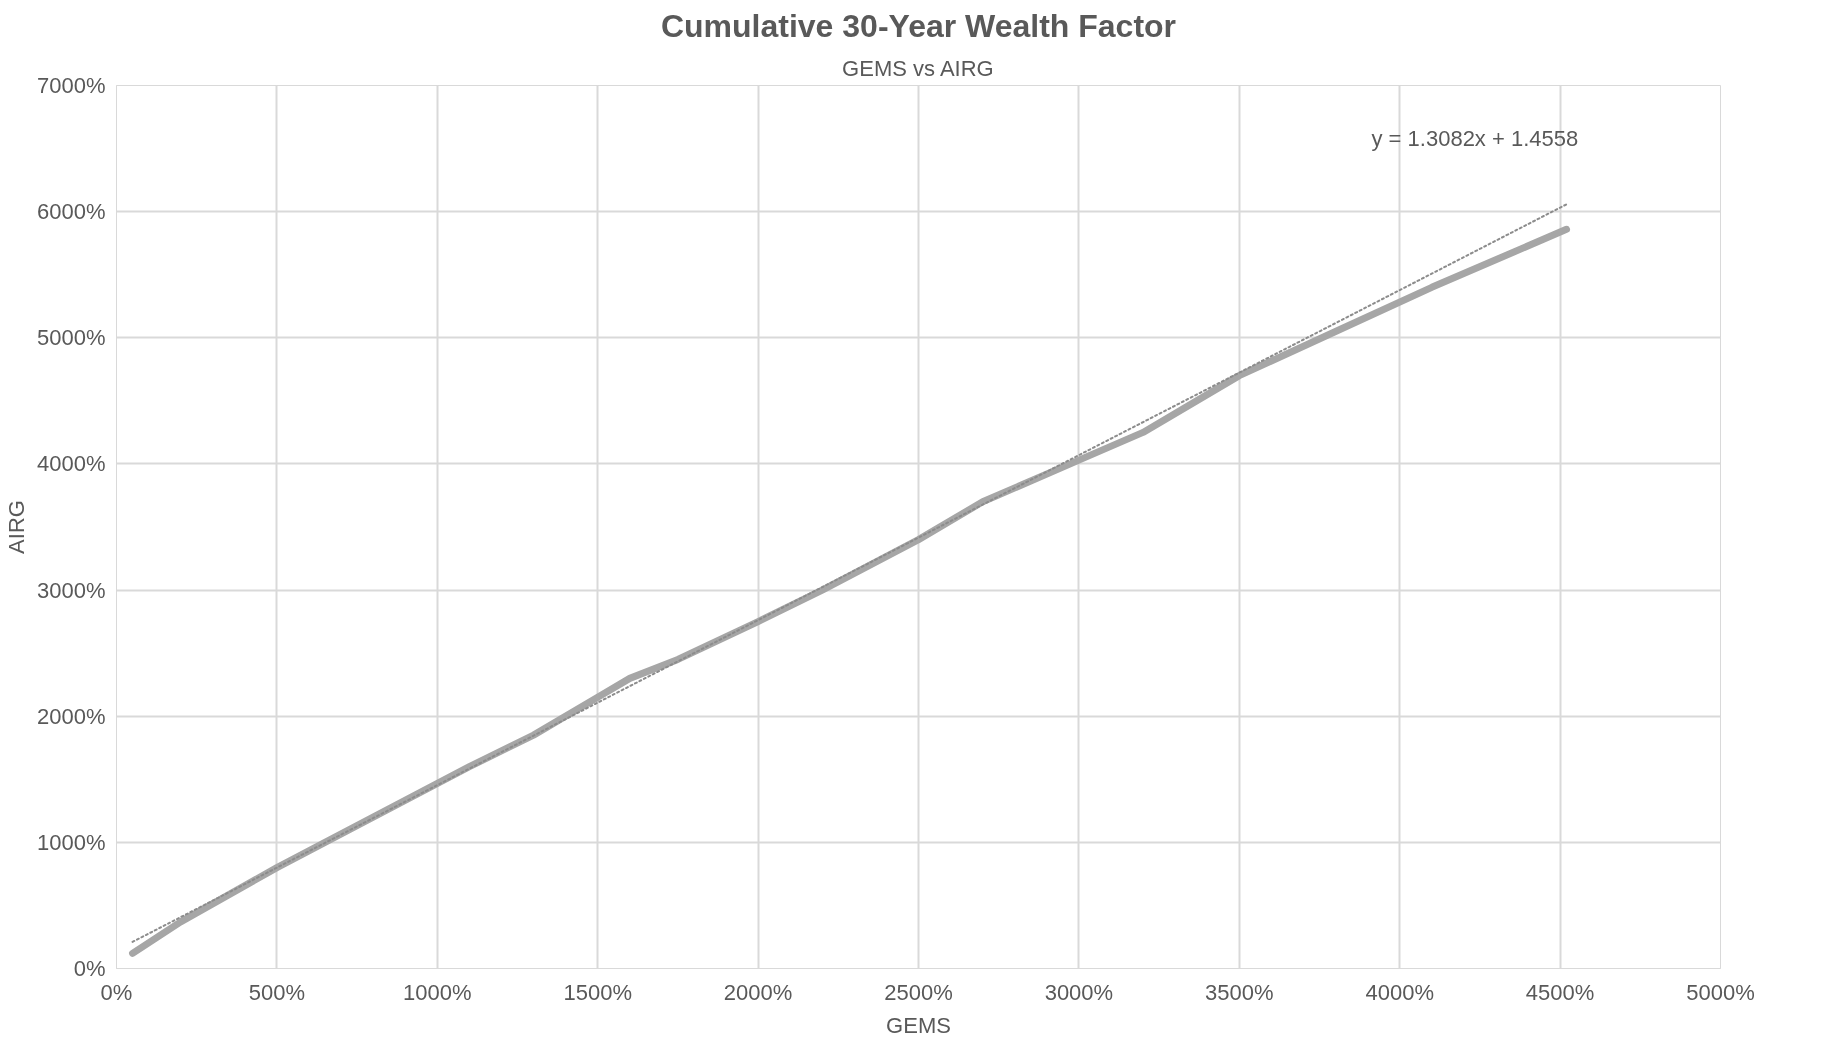  Describe the element at coordinates (1475, 138) in the screenshot. I see `annotation: y = 1.3082x + 1.4558` at that location.